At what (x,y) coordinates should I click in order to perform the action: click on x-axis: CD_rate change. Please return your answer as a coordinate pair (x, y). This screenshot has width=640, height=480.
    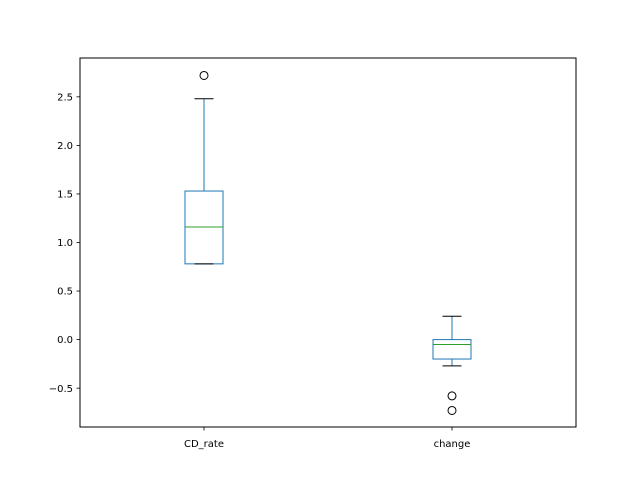
    Looking at the image, I should click on (327, 438).